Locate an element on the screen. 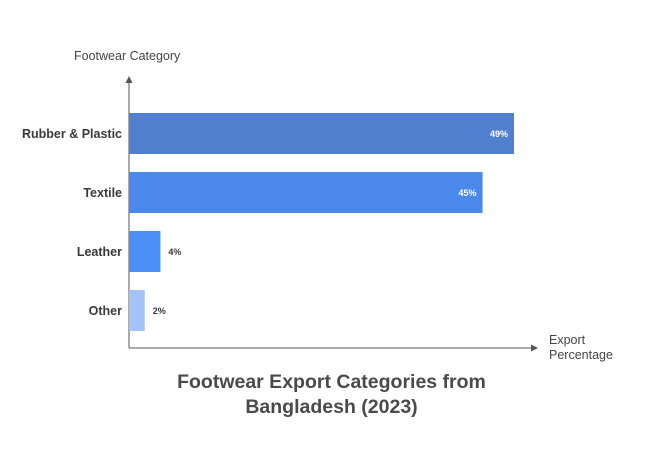  category-label: Textile is located at coordinates (102, 193).